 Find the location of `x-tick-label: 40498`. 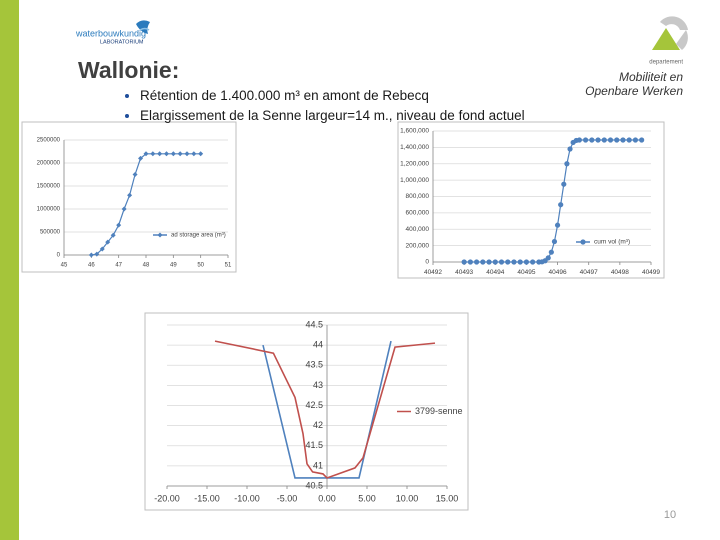

x-tick-label: 40498 is located at coordinates (620, 272).